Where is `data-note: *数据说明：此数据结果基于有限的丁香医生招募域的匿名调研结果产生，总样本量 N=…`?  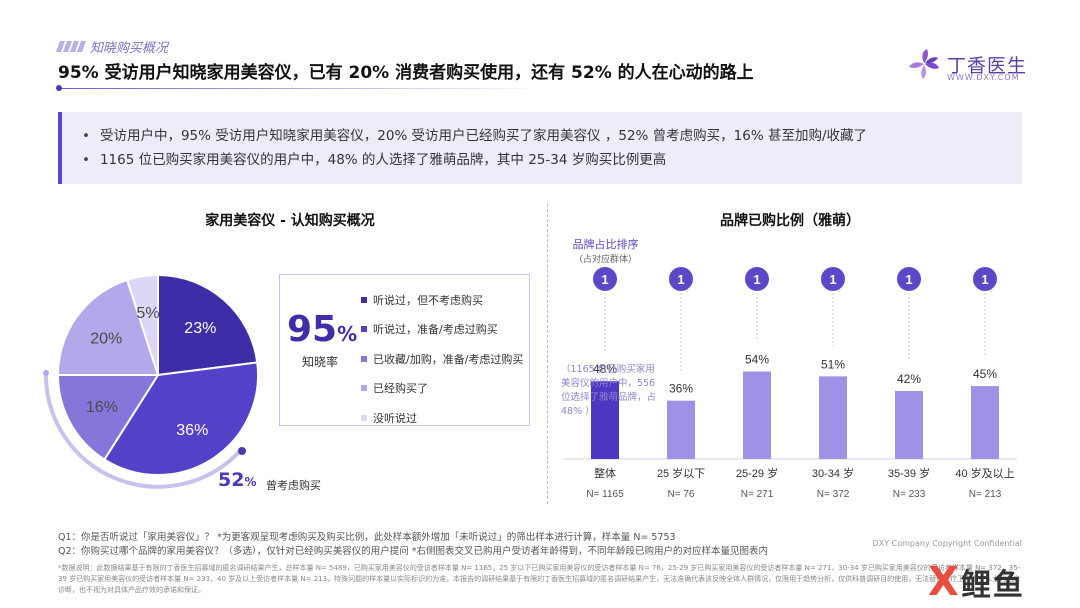 data-note: *数据说明：此数据结果基于有限的丁香医生招募域的匿名调研结果产生，总样本量 N=… is located at coordinates (539, 579).